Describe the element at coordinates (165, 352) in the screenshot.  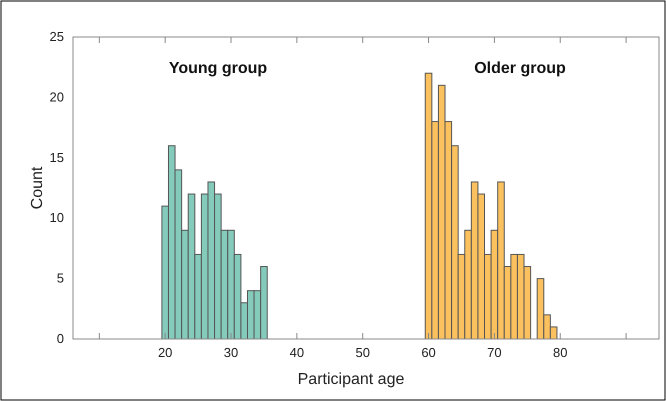
I see `x-tick-label: 20` at that location.